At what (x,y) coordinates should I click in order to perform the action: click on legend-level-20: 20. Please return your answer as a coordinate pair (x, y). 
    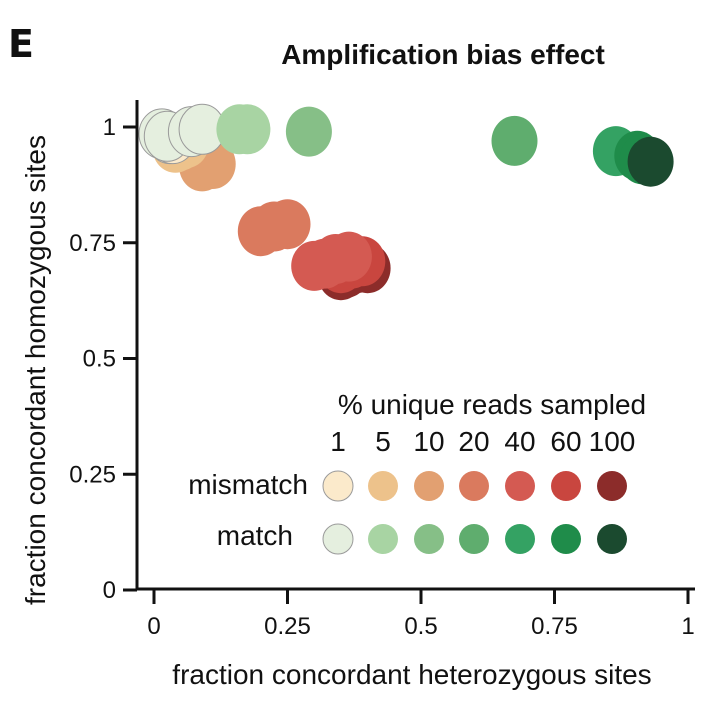
    Looking at the image, I should click on (473, 441).